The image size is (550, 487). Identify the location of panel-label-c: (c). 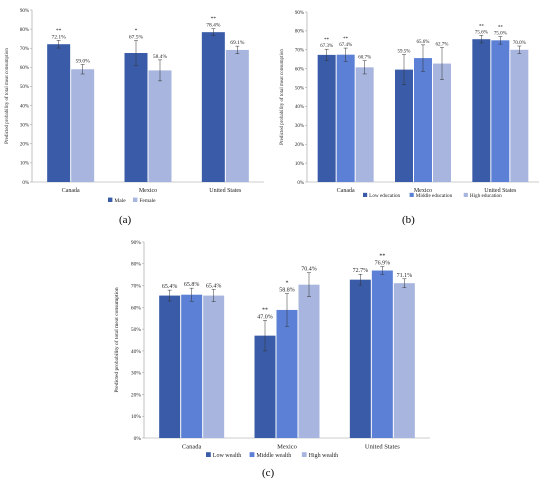
(268, 473).